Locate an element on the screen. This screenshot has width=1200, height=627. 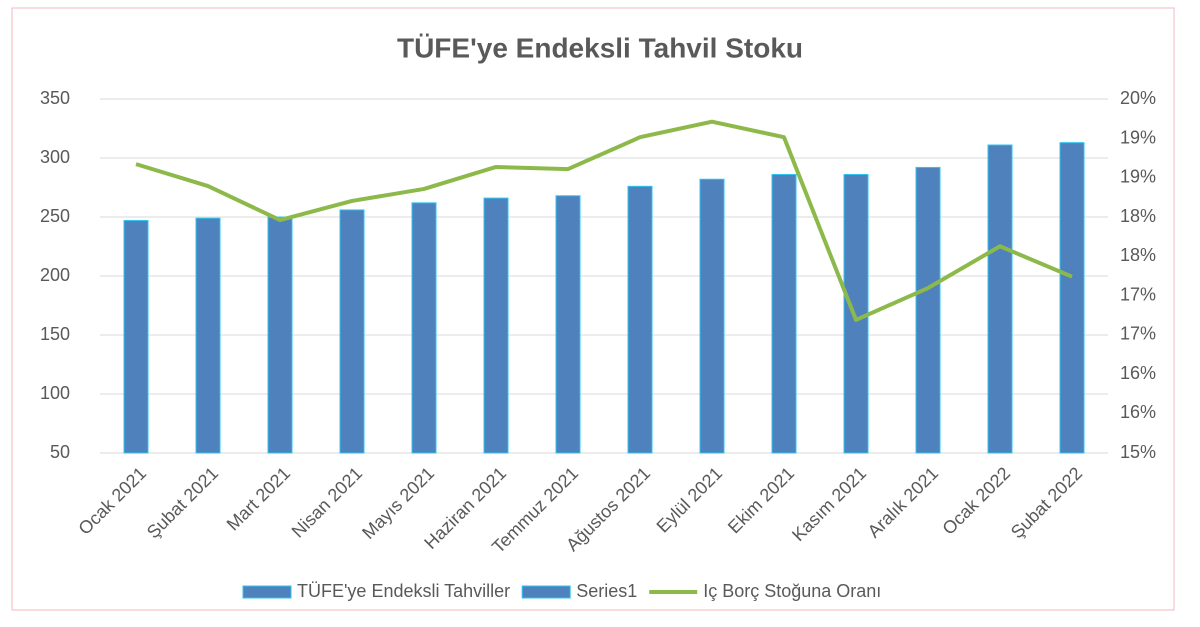
legend-label: Iç Borç Stoğuna Oranı is located at coordinates (792, 591).